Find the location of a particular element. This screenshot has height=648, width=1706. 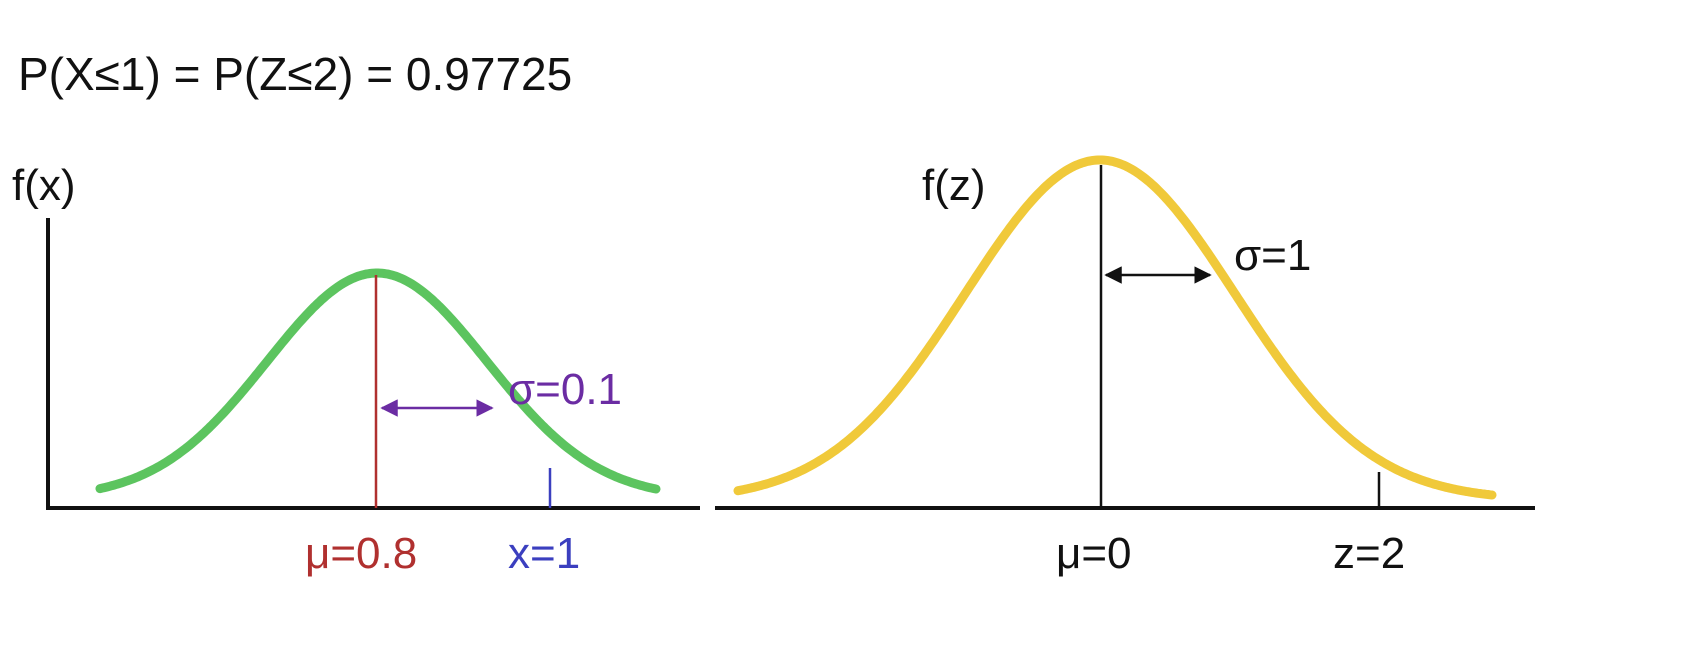

left-mean-label: μ=0.8 is located at coordinates (361, 553).